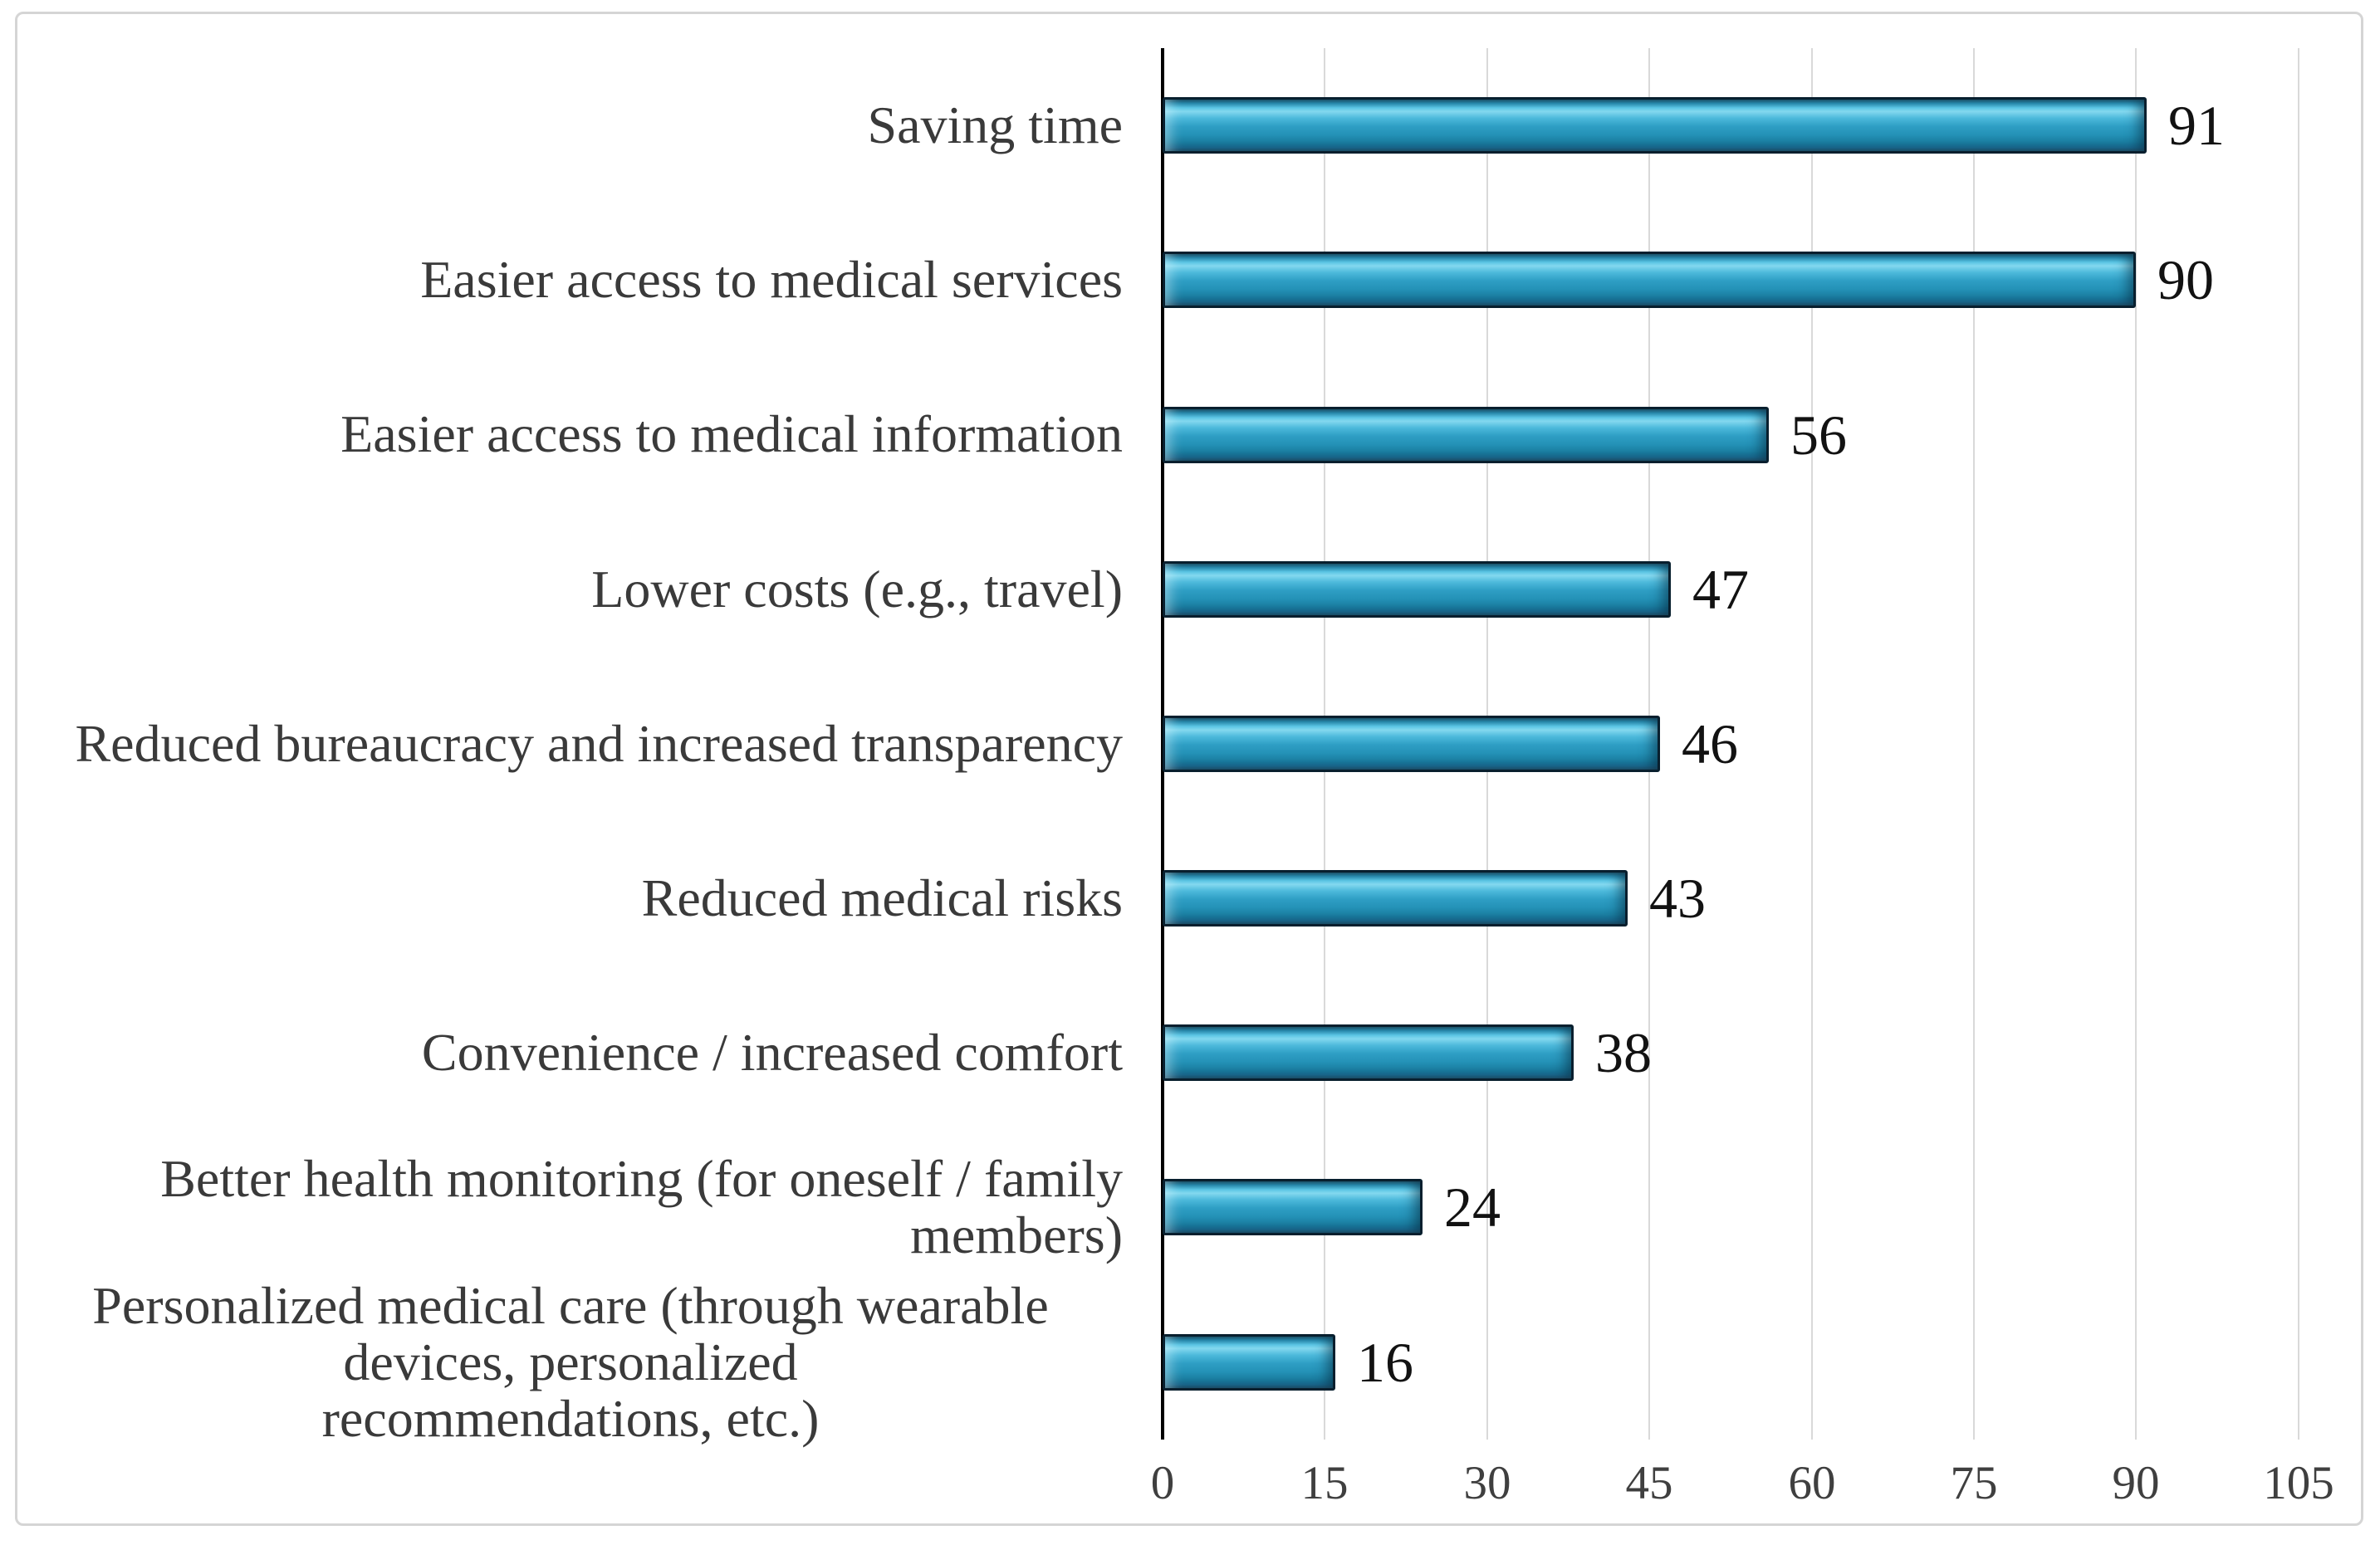  I want to click on category-label: Saving time, so click(995, 124).